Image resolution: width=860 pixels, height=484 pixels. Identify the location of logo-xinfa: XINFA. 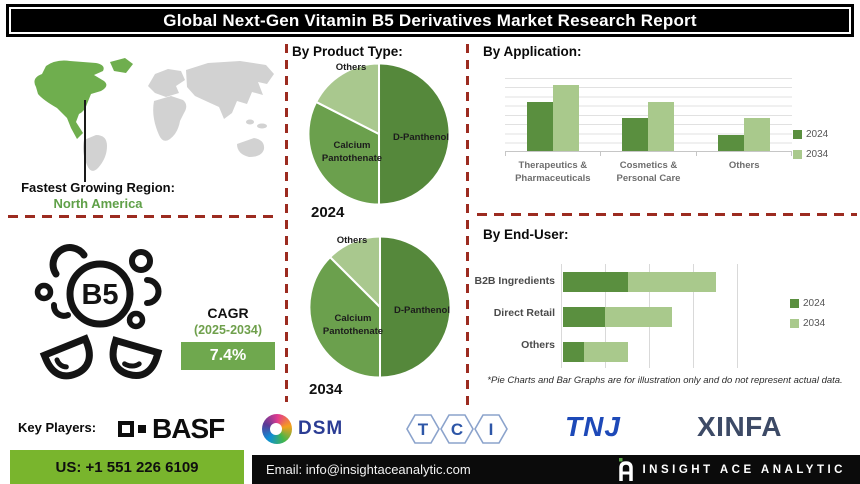
(739, 427).